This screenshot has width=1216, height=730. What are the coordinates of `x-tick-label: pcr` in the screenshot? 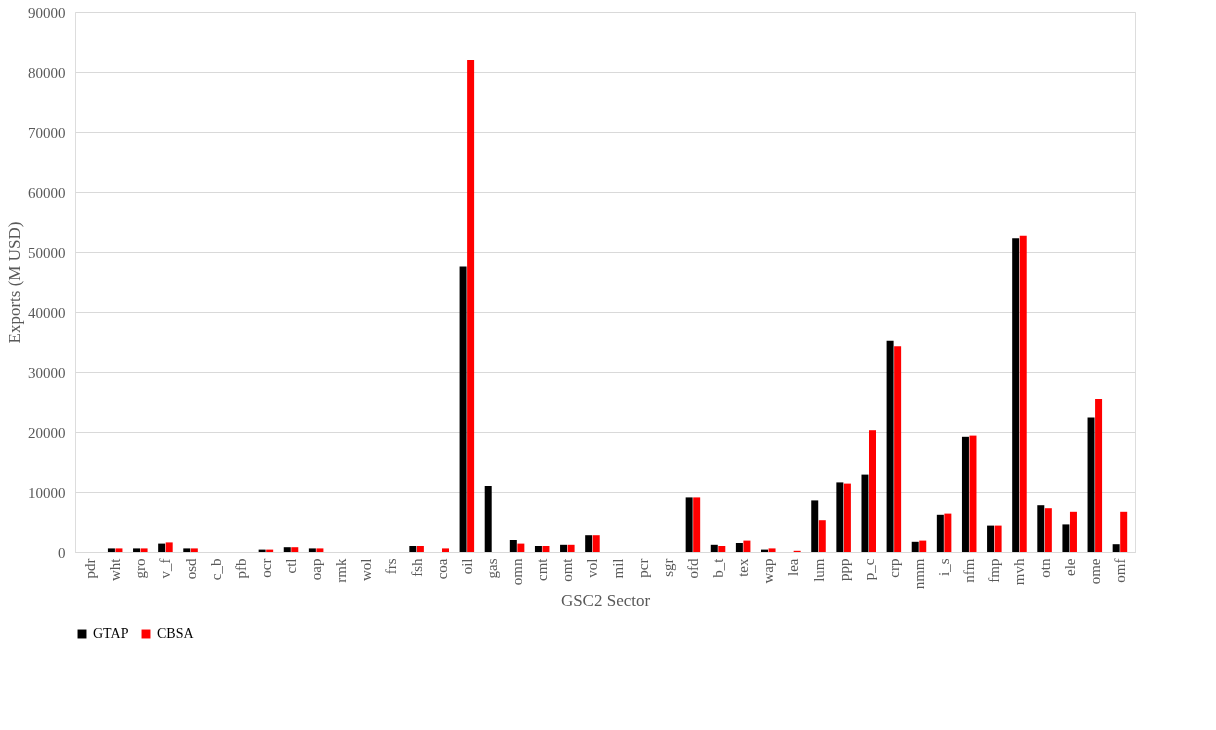 It's located at (642, 568).